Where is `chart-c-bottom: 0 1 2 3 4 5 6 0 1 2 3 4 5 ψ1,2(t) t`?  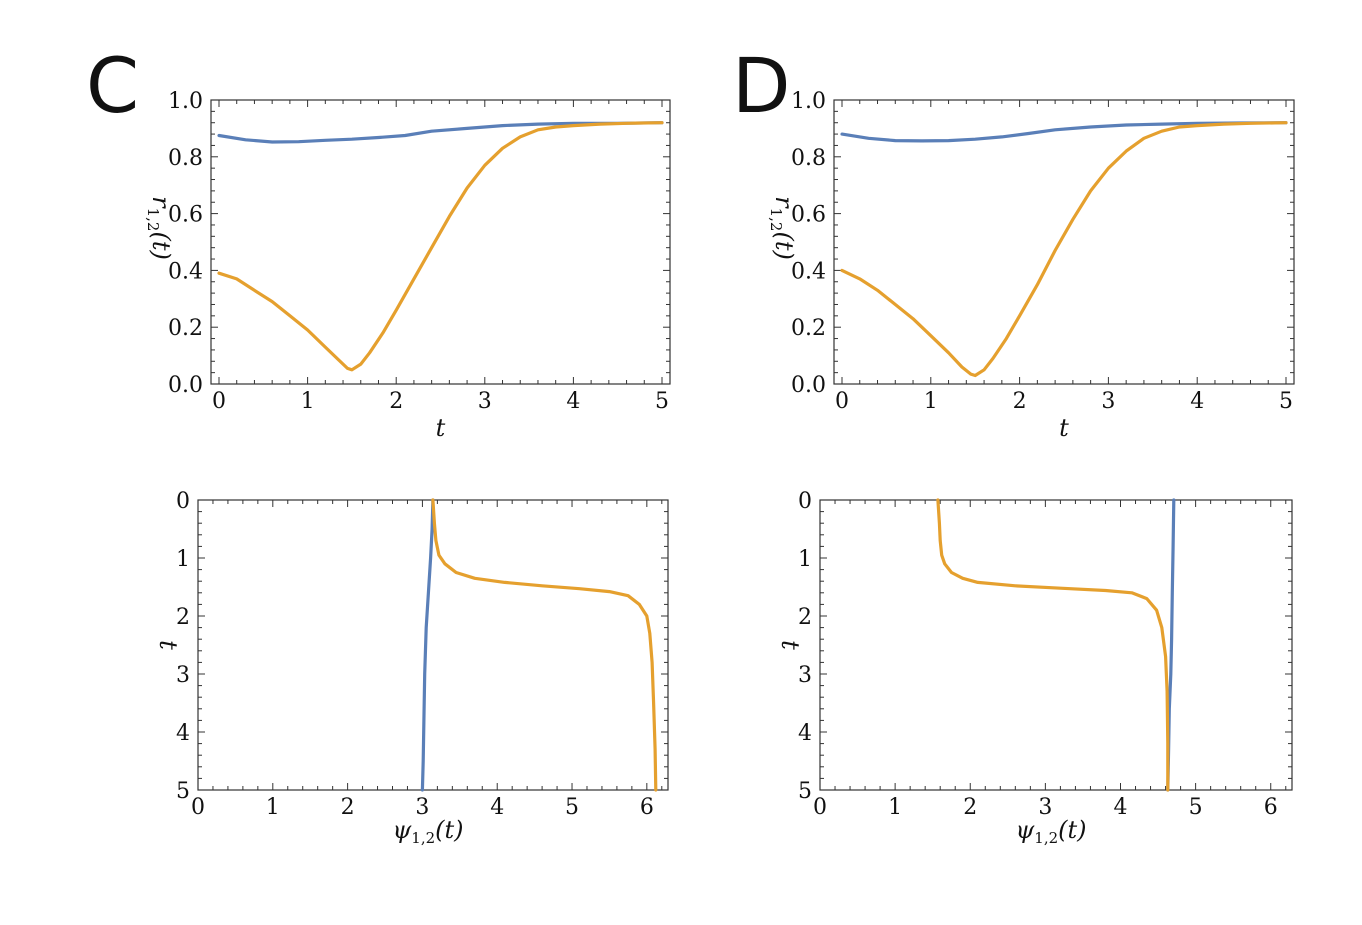 chart-c-bottom: 0 1 2 3 4 5 6 0 1 2 3 4 5 ψ1,2(t) t is located at coordinates (411, 668).